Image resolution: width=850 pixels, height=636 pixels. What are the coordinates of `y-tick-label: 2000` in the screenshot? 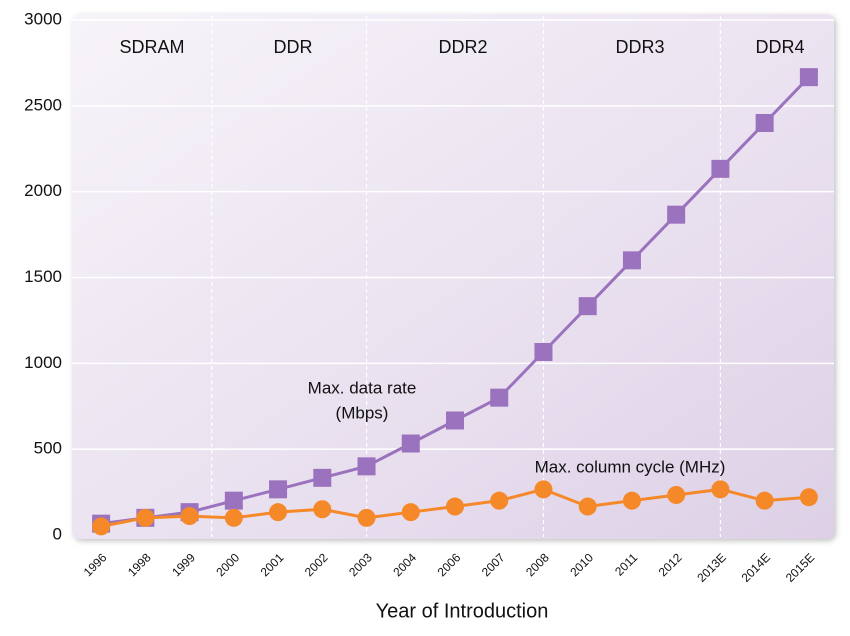 It's located at (43, 190).